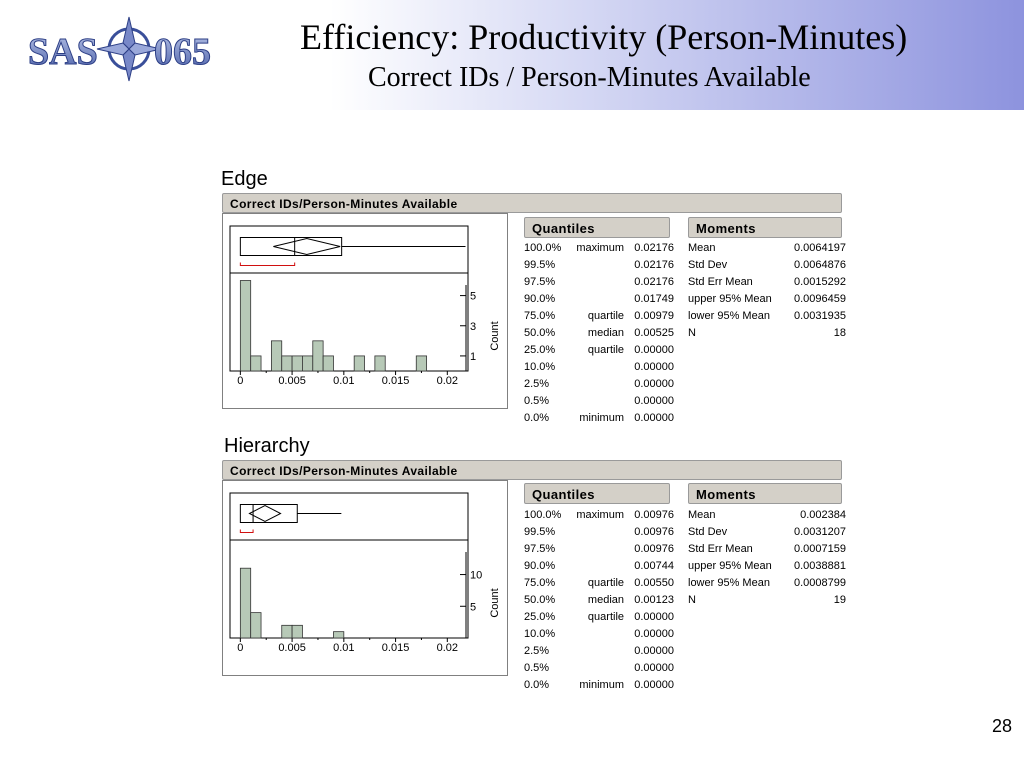 The width and height of the screenshot is (1024, 768). I want to click on mean-diamond-edge, so click(307, 246).